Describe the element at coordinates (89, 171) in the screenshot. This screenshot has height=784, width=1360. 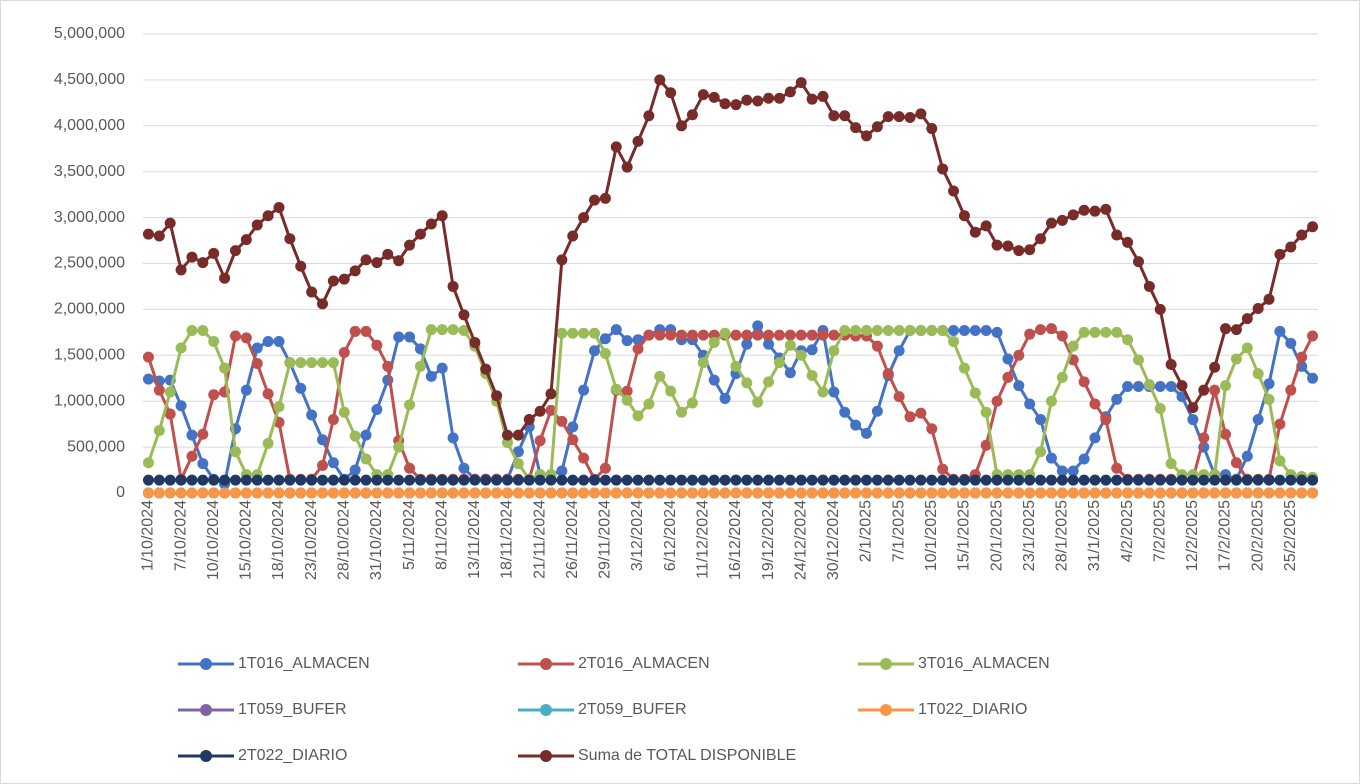
I see `y-tick-label: 3,500,000` at that location.